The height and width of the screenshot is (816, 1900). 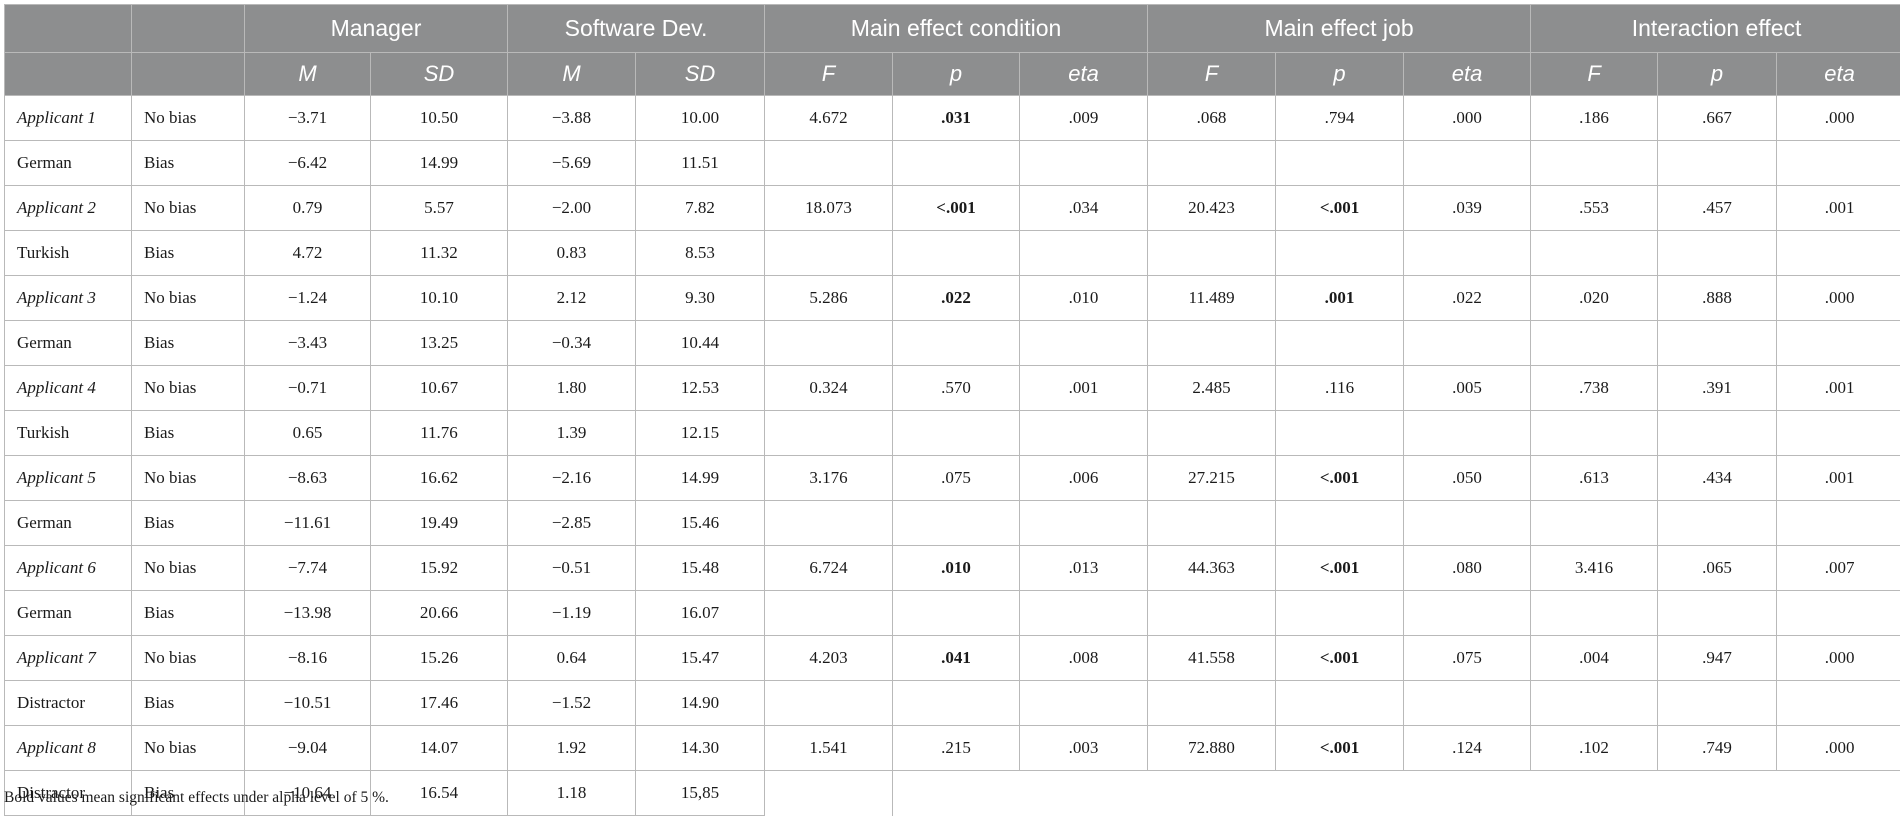 I want to click on value-cell: 15,85, so click(x=700, y=793).